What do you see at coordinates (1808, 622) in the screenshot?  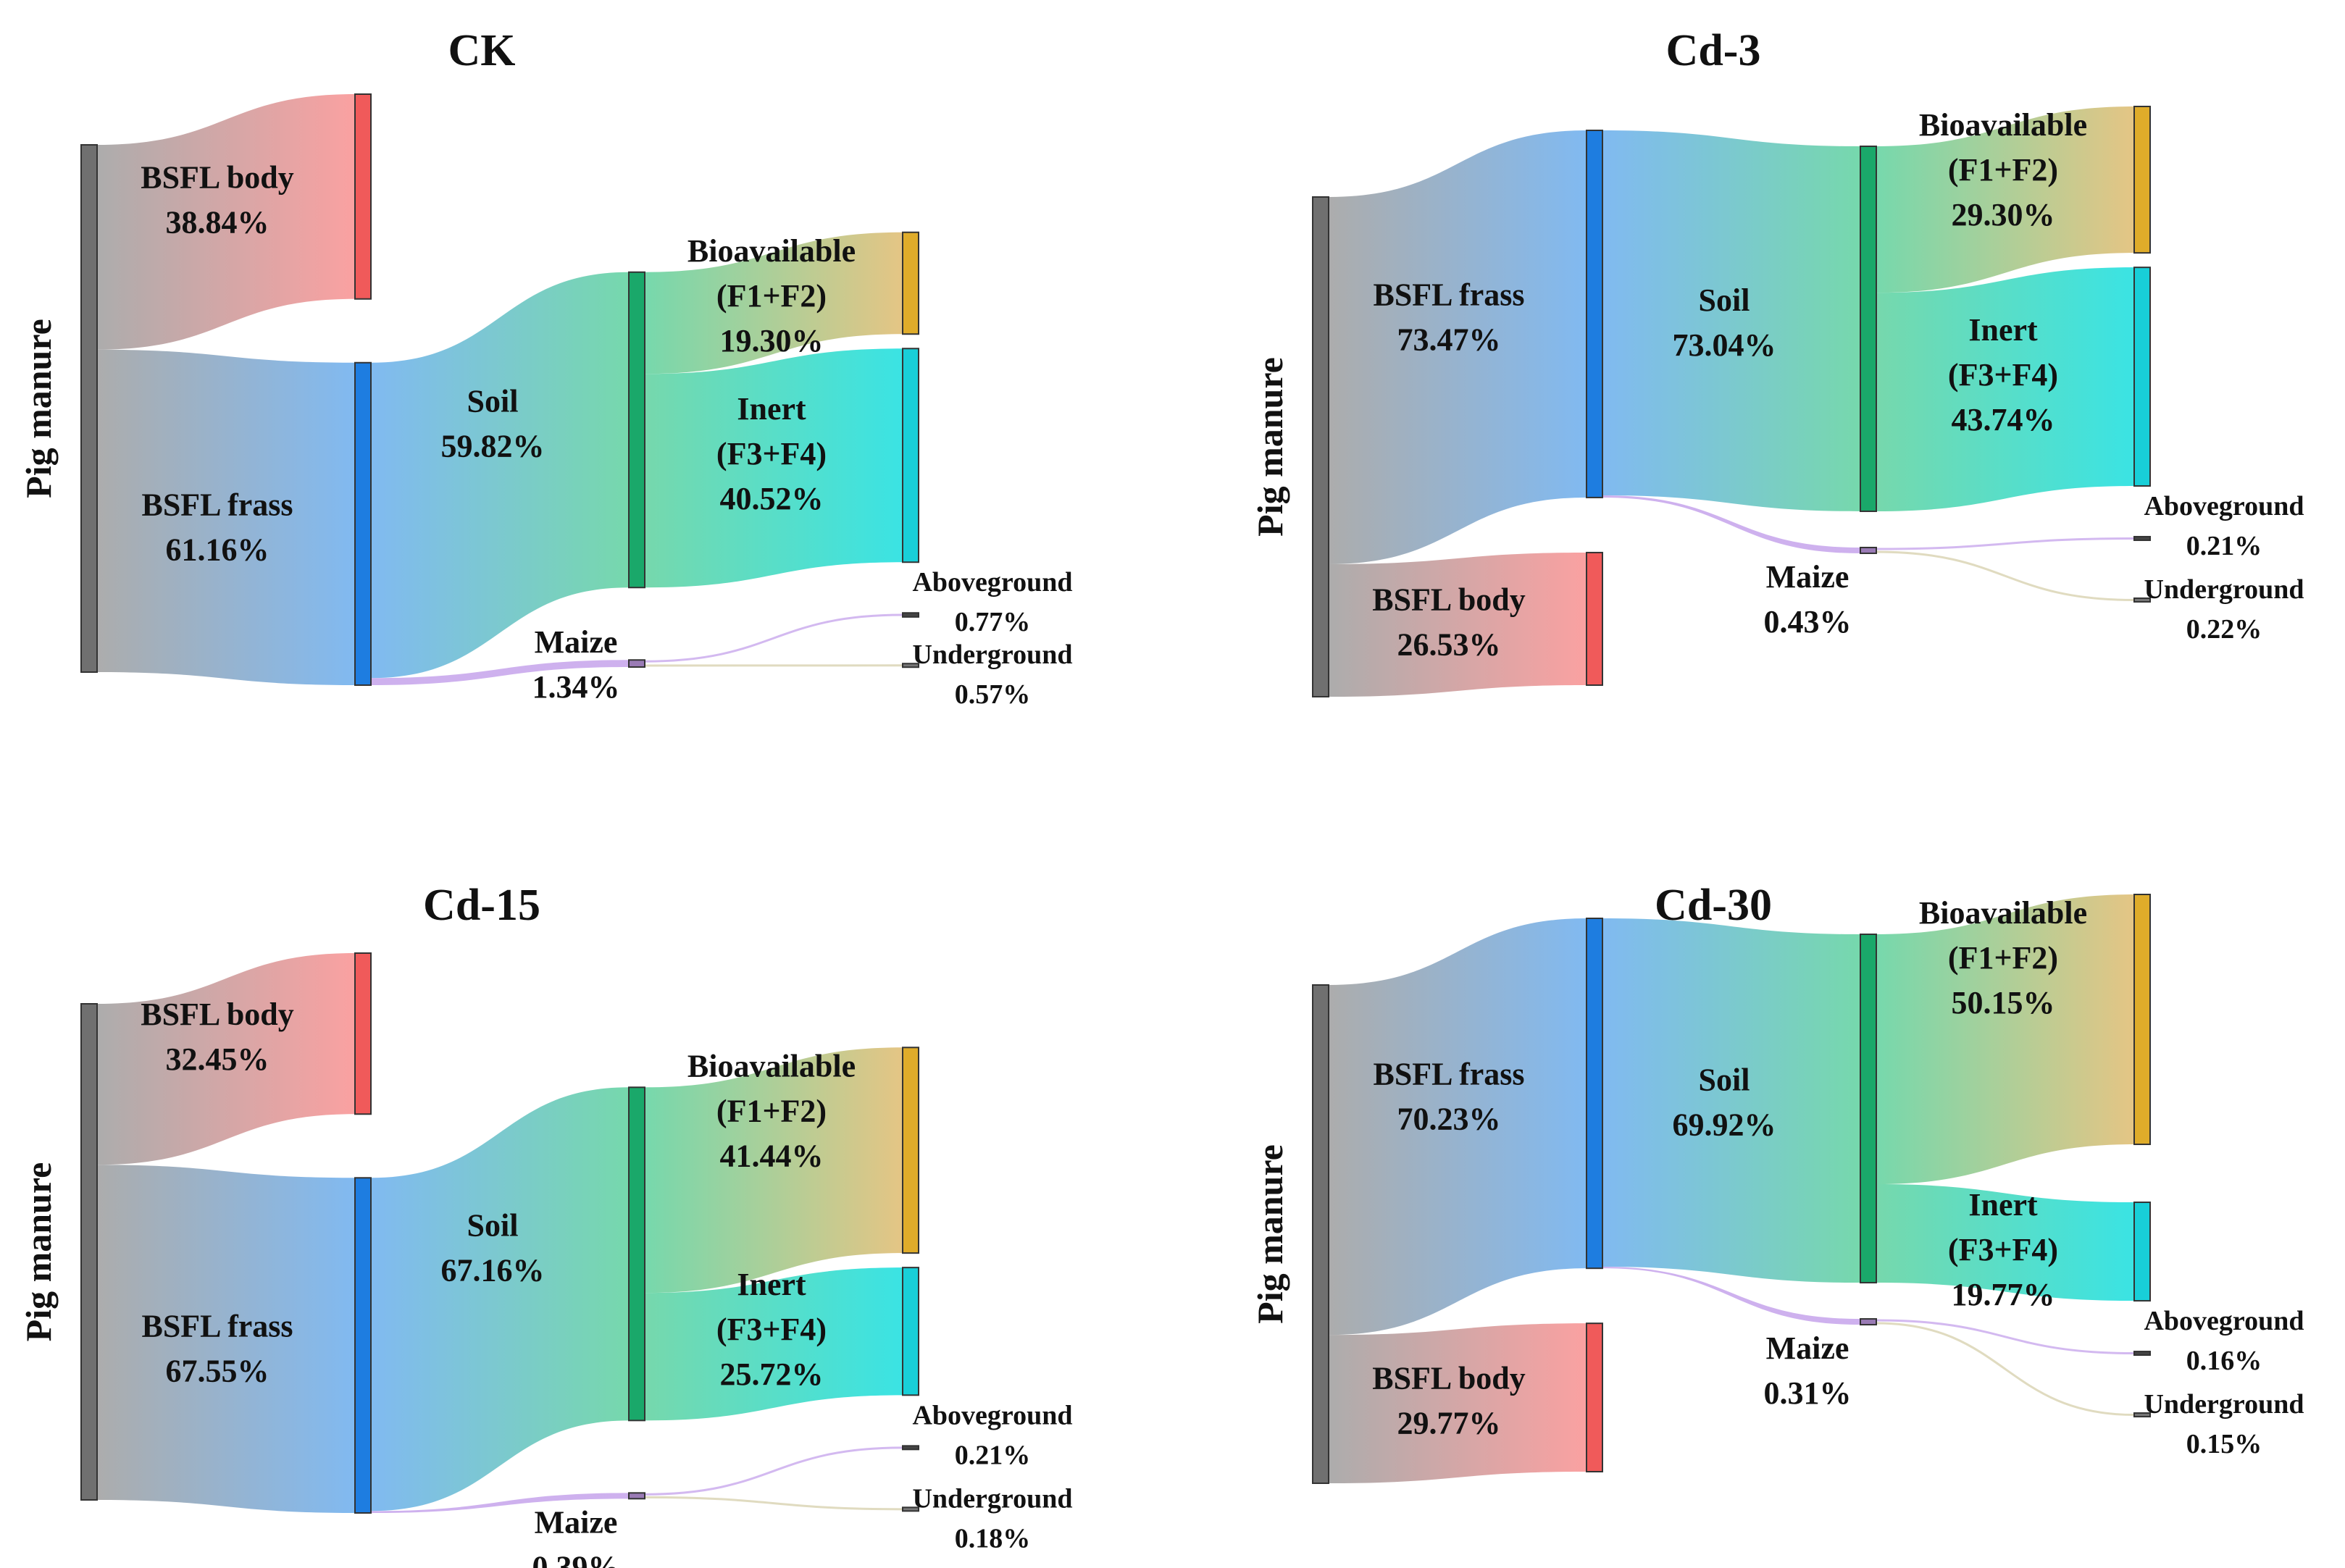 I see `label-maize-value: 0.43%` at bounding box center [1808, 622].